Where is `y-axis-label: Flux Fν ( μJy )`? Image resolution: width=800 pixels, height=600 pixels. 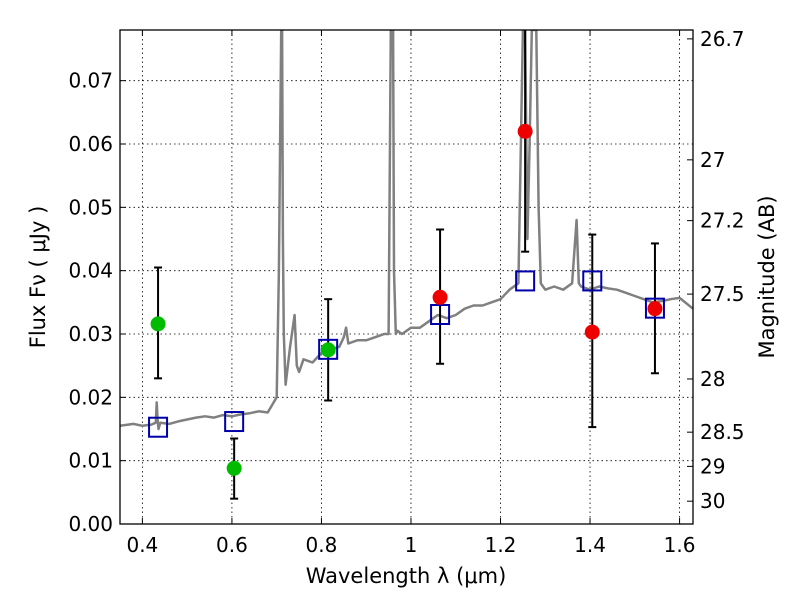 y-axis-label: Flux Fν ( μJy ) is located at coordinates (38, 277).